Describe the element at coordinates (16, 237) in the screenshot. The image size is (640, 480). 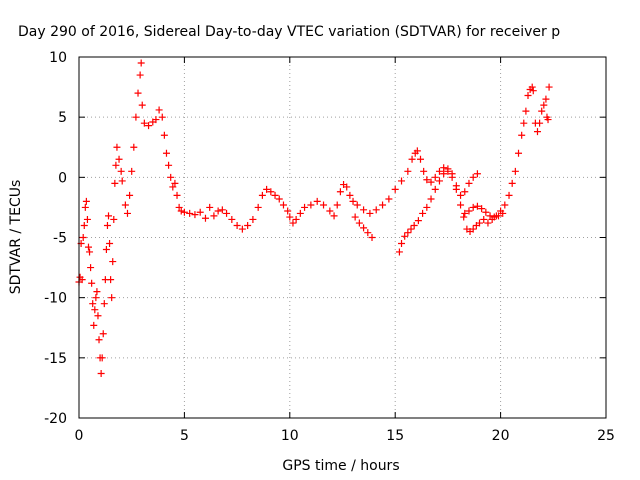
I see `y-axis-label: SDTVAR / TECUs` at that location.